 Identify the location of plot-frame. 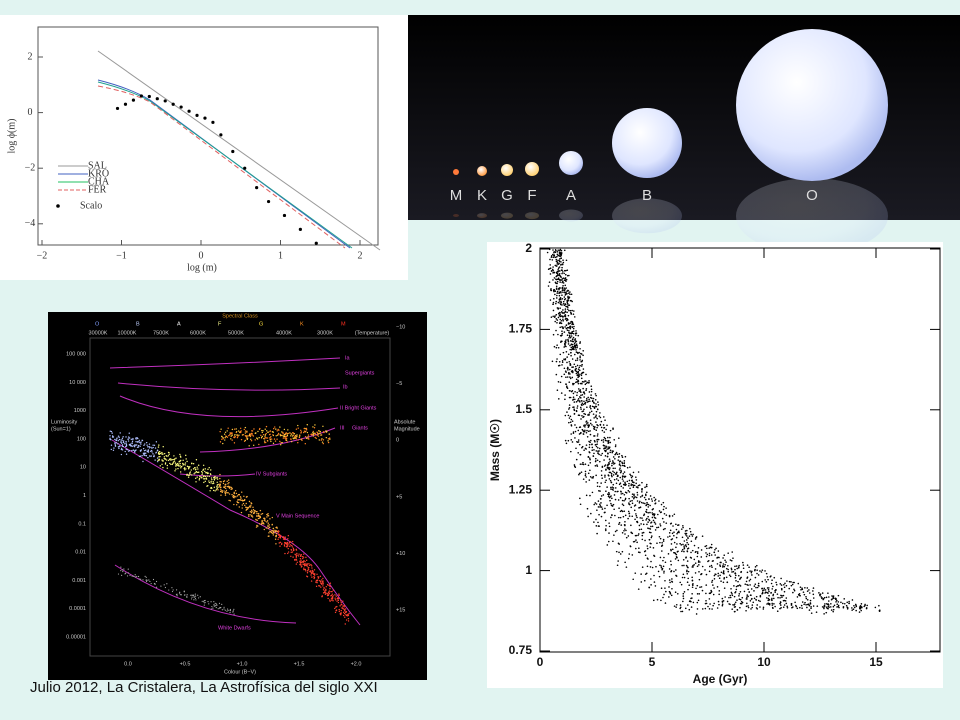
(208, 136).